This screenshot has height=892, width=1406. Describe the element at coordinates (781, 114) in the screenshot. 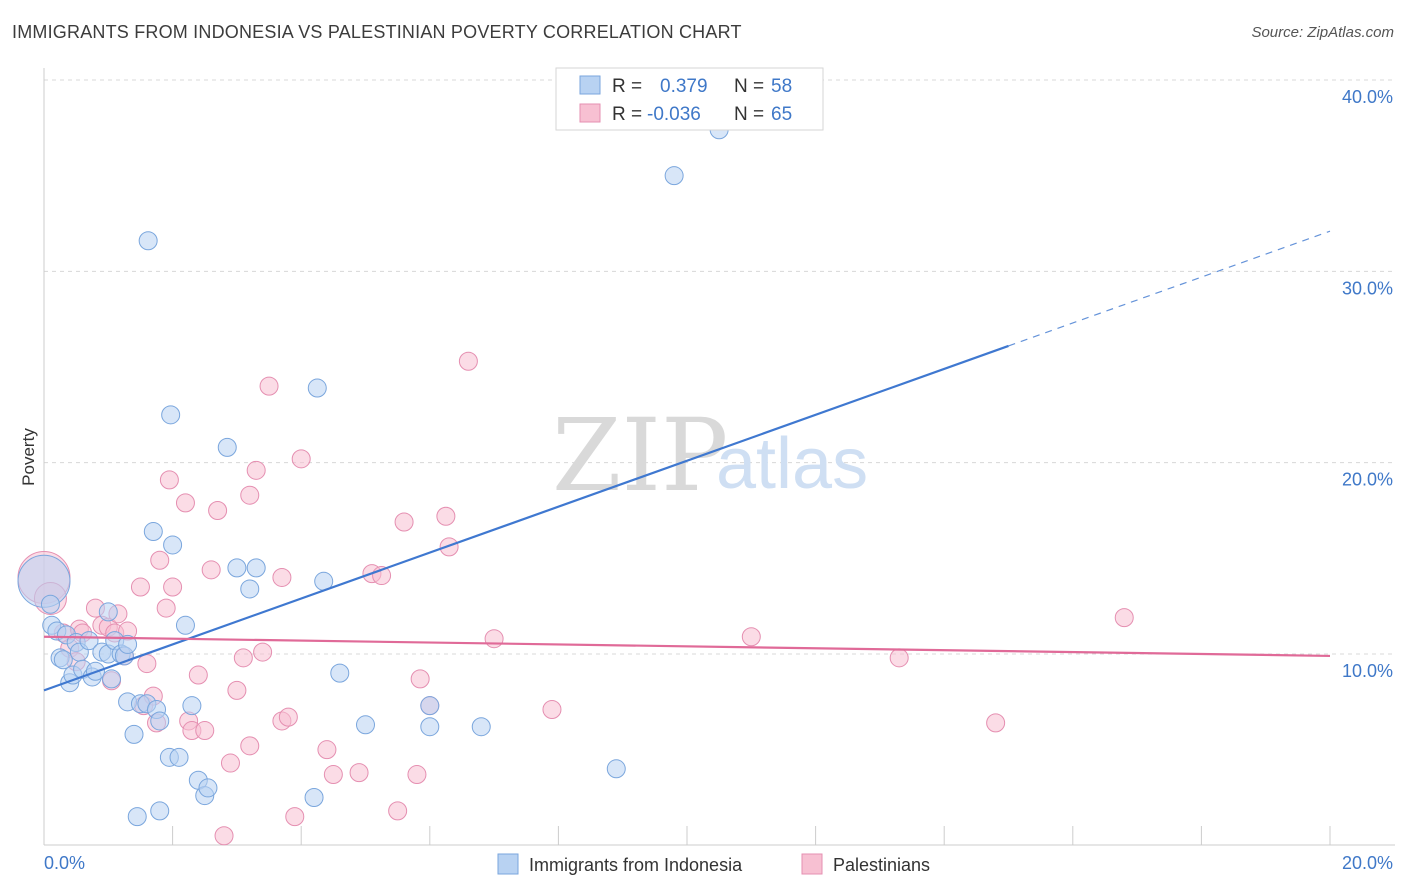

I see `legend-n-value-palestinians: 65` at that location.